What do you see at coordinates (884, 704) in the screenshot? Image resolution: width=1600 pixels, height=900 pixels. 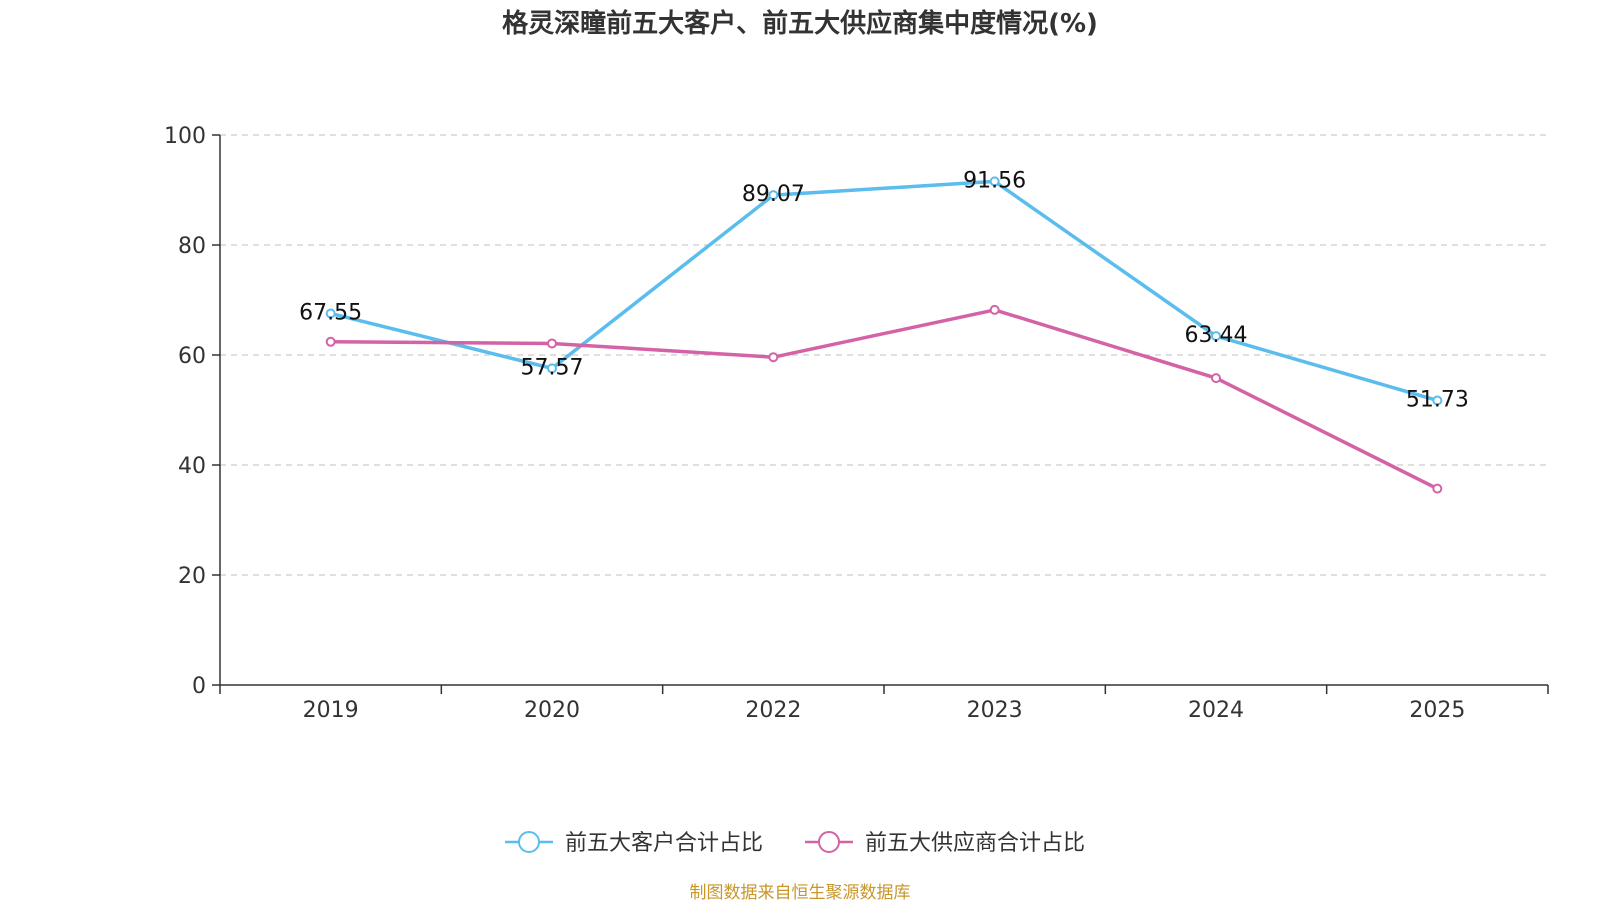 I see `x-axis-ticks: 2019 2020 2022 2023 2024 2025` at bounding box center [884, 704].